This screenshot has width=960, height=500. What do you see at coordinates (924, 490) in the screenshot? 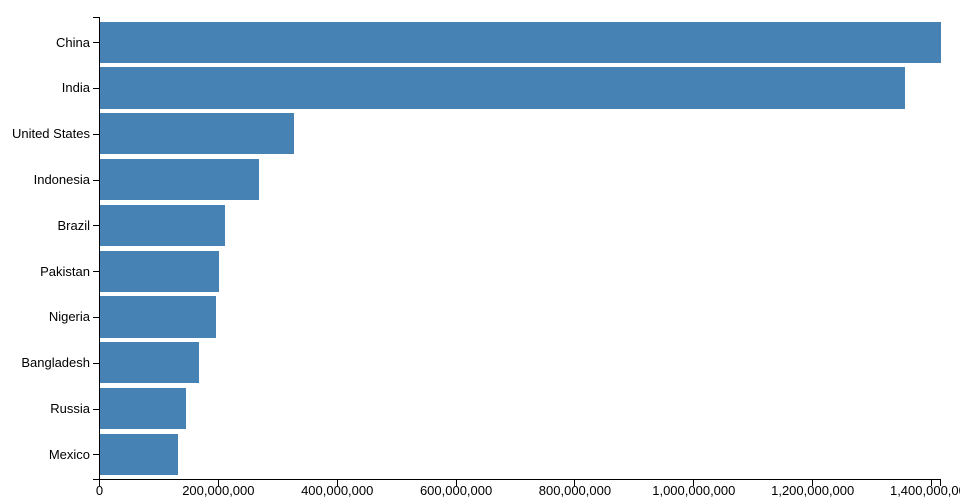
I see `x-tick-label: 1,400,000,000` at bounding box center [924, 490].